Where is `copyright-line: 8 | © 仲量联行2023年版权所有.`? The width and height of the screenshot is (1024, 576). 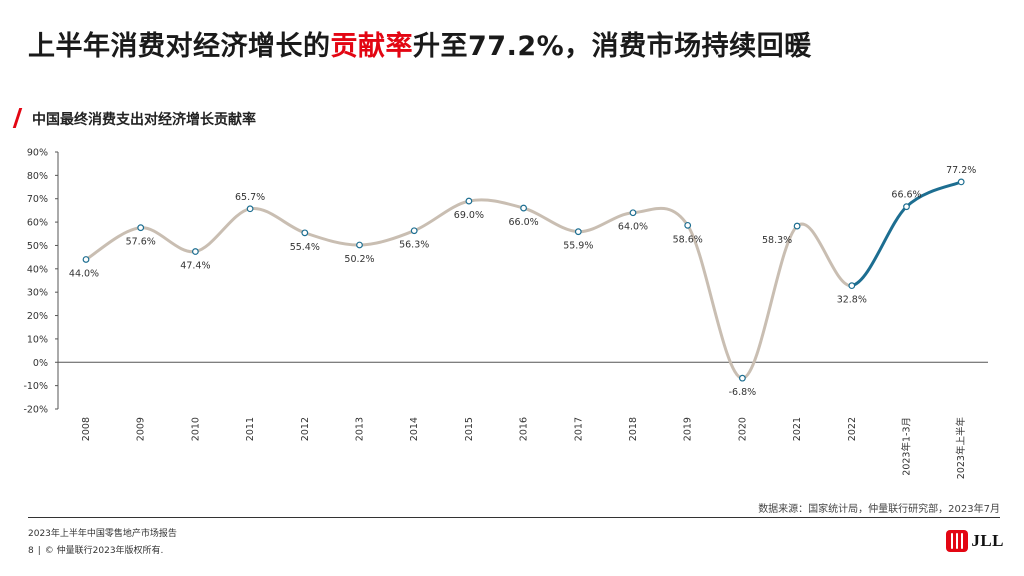 copyright-line: 8 | © 仲量联行2023年版权所有. is located at coordinates (96, 551).